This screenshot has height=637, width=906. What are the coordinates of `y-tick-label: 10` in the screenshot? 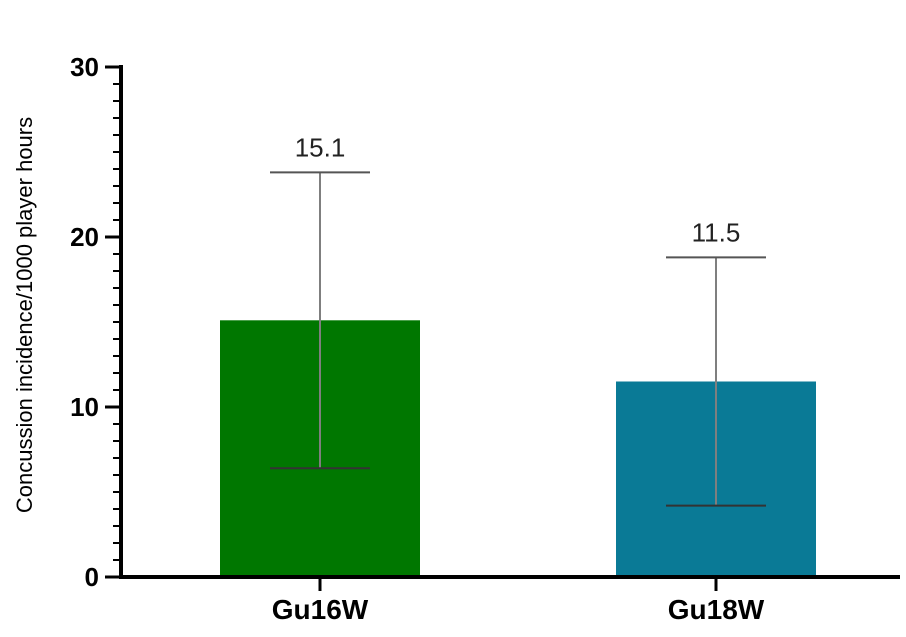 It's located at (84, 407).